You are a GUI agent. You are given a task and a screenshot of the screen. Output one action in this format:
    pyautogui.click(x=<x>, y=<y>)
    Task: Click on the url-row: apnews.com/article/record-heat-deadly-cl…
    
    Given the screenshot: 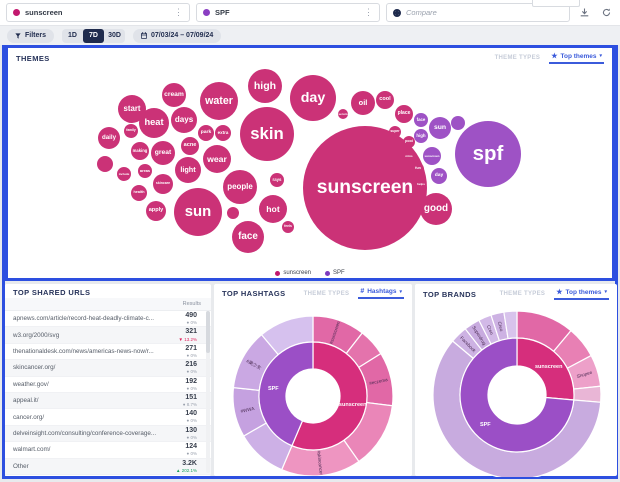 What is the action you would take?
    pyautogui.click(x=108, y=319)
    